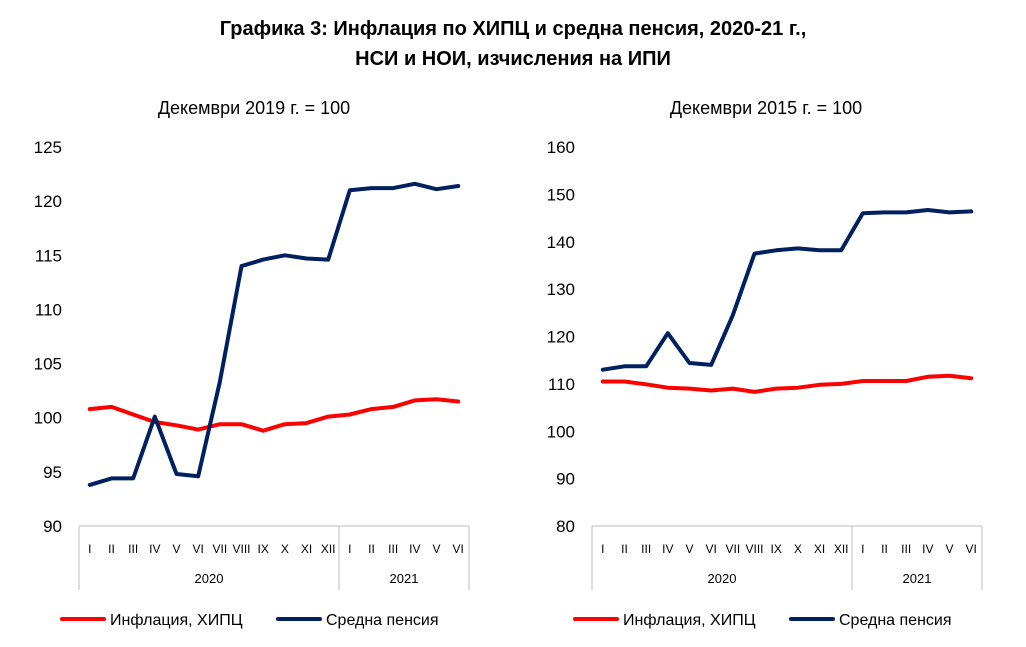 This screenshot has width=1026, height=647. Describe the element at coordinates (561, 147) in the screenshot. I see `y-tick-label: 160` at that location.